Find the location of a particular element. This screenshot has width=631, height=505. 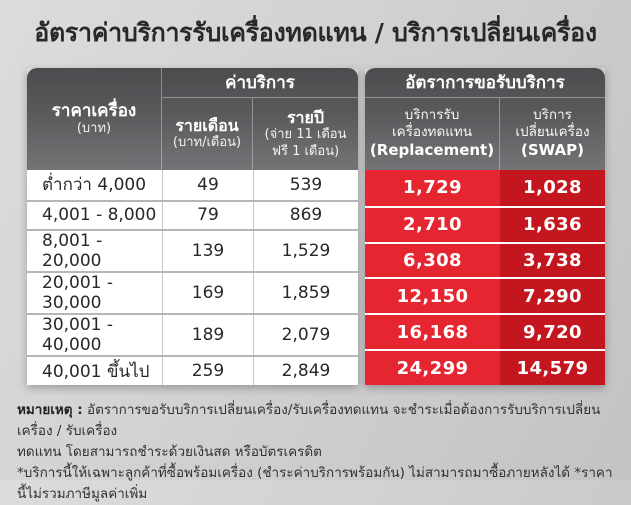

swap-header-eng: (SWAP) is located at coordinates (552, 150).